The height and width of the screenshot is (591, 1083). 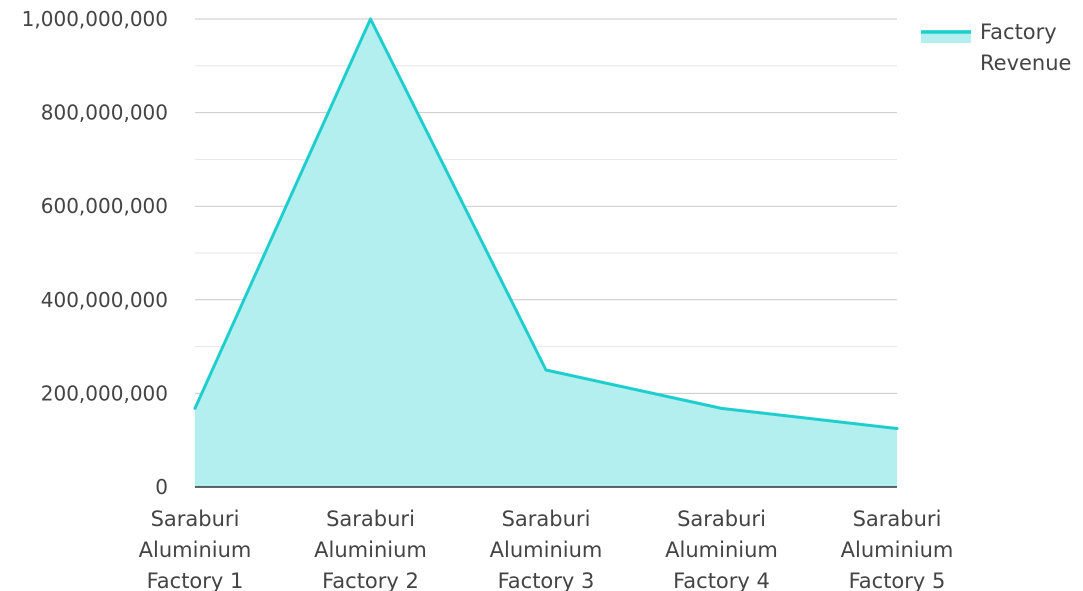 I want to click on legend: Factory Revenue, so click(x=996, y=47).